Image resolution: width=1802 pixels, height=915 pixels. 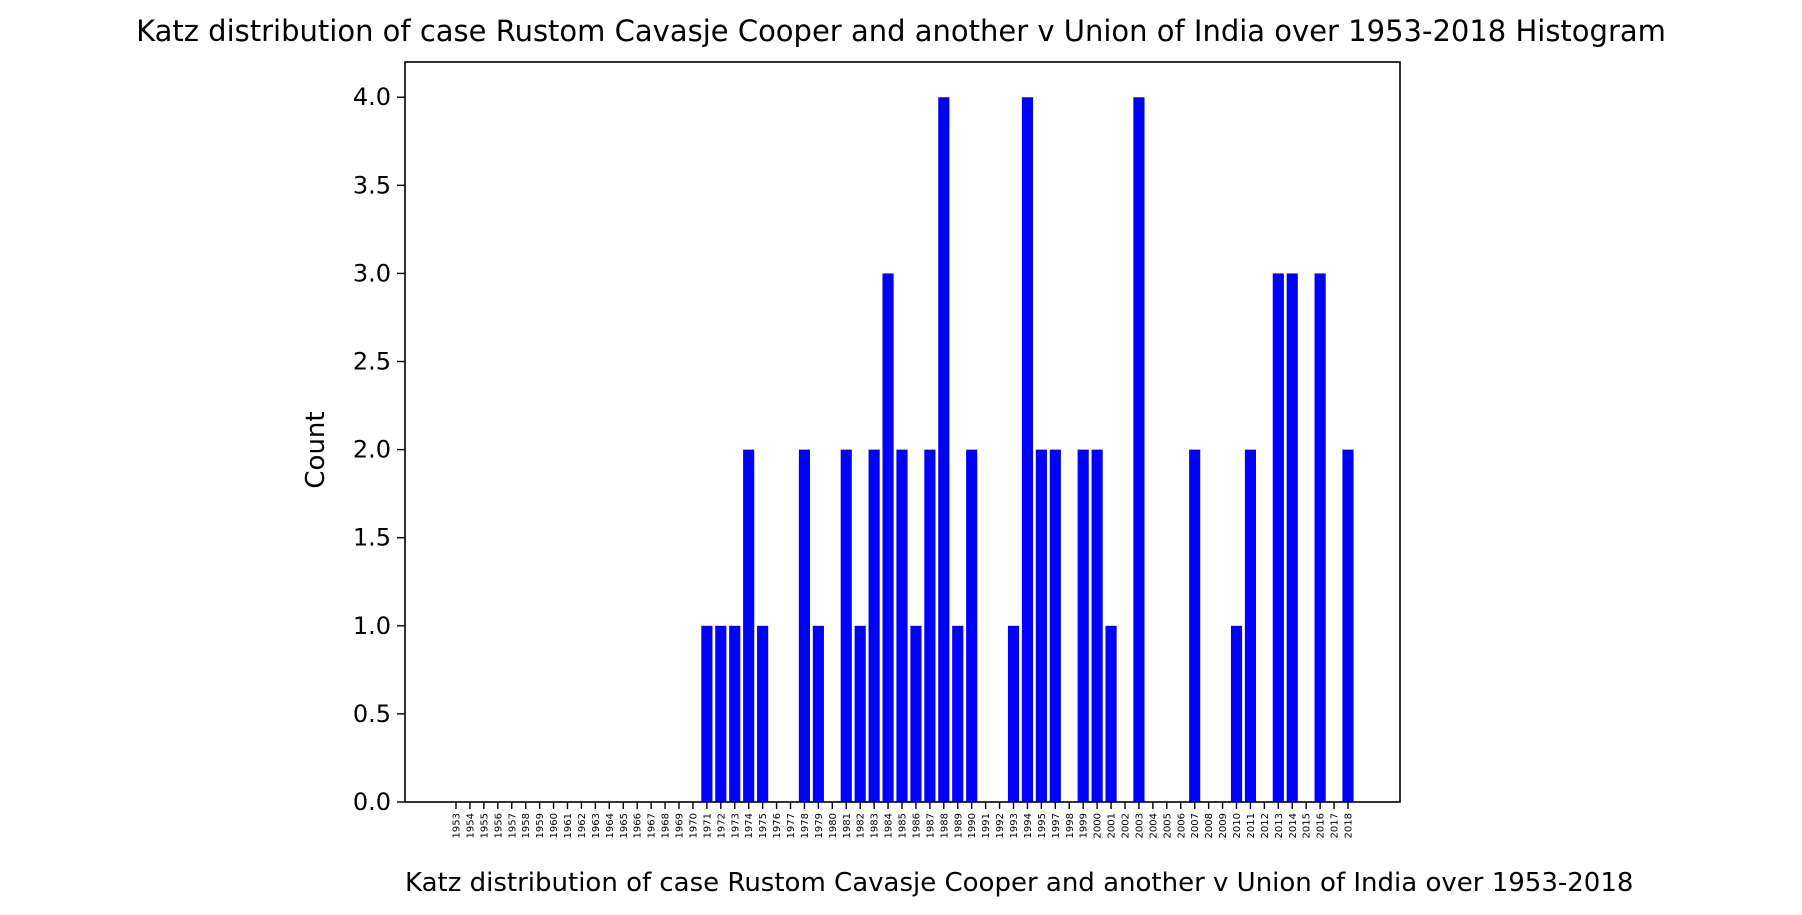 I want to click on x-tick-label: 1968, so click(x=666, y=825).